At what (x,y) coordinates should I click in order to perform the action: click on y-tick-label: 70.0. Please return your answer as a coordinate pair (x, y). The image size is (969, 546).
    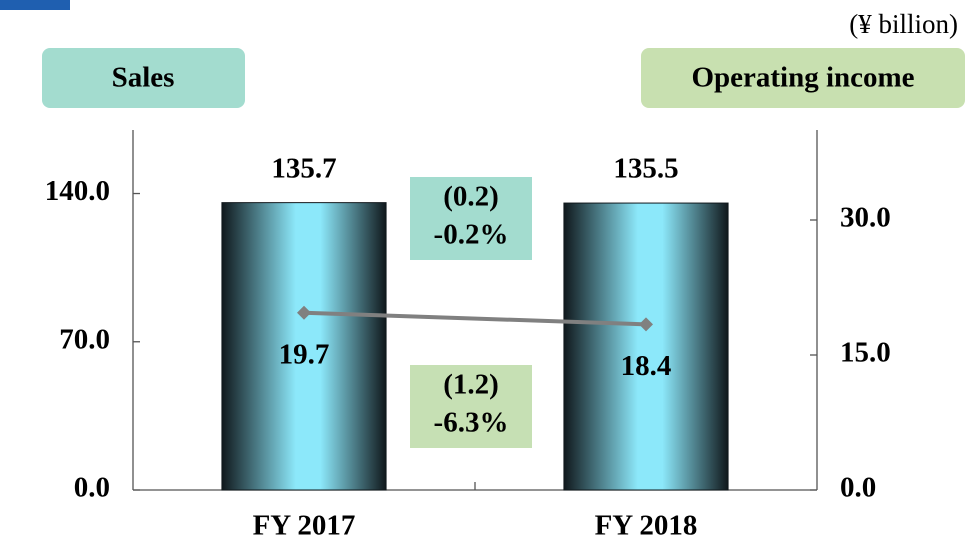
    Looking at the image, I should click on (84, 339).